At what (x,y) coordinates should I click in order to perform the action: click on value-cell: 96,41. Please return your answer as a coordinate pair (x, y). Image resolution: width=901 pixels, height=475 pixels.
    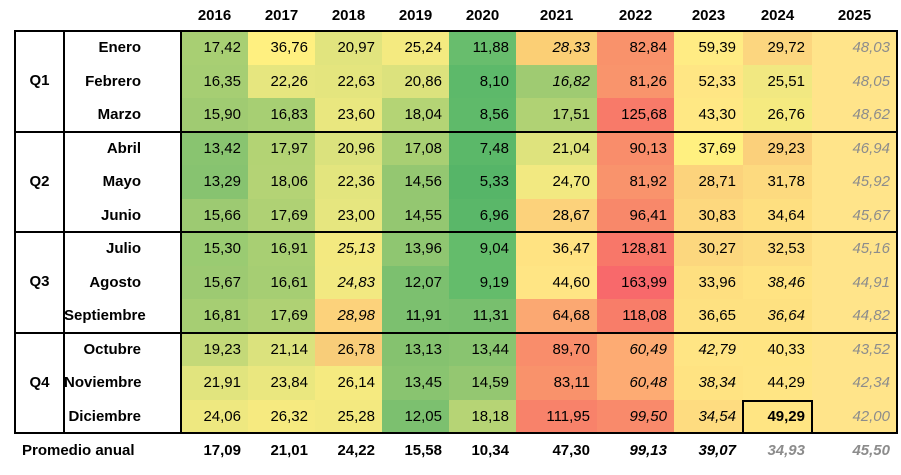
    Looking at the image, I should click on (635, 215).